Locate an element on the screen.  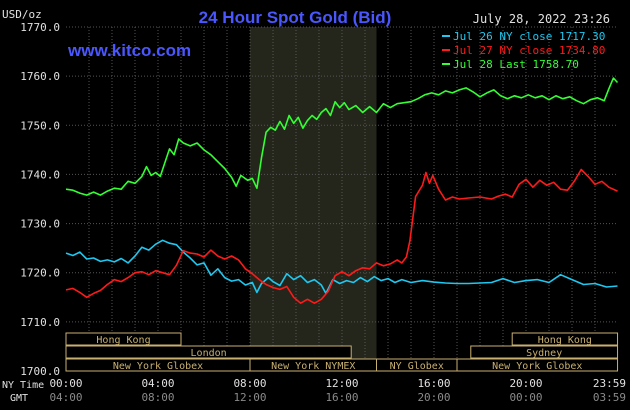
x-tick-label-gmt-1: 08:00 is located at coordinates (157, 397).